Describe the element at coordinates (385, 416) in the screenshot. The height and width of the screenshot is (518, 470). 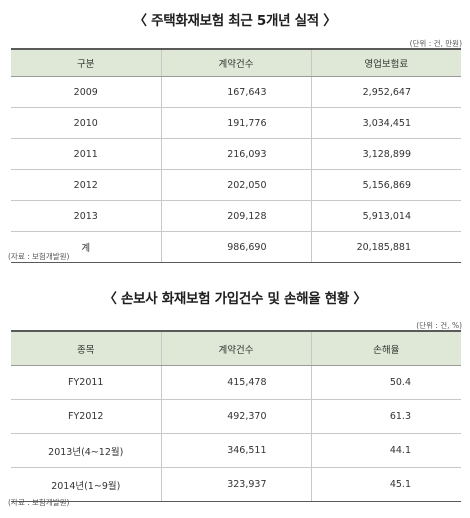
I see `table-cell: 61.3` at that location.